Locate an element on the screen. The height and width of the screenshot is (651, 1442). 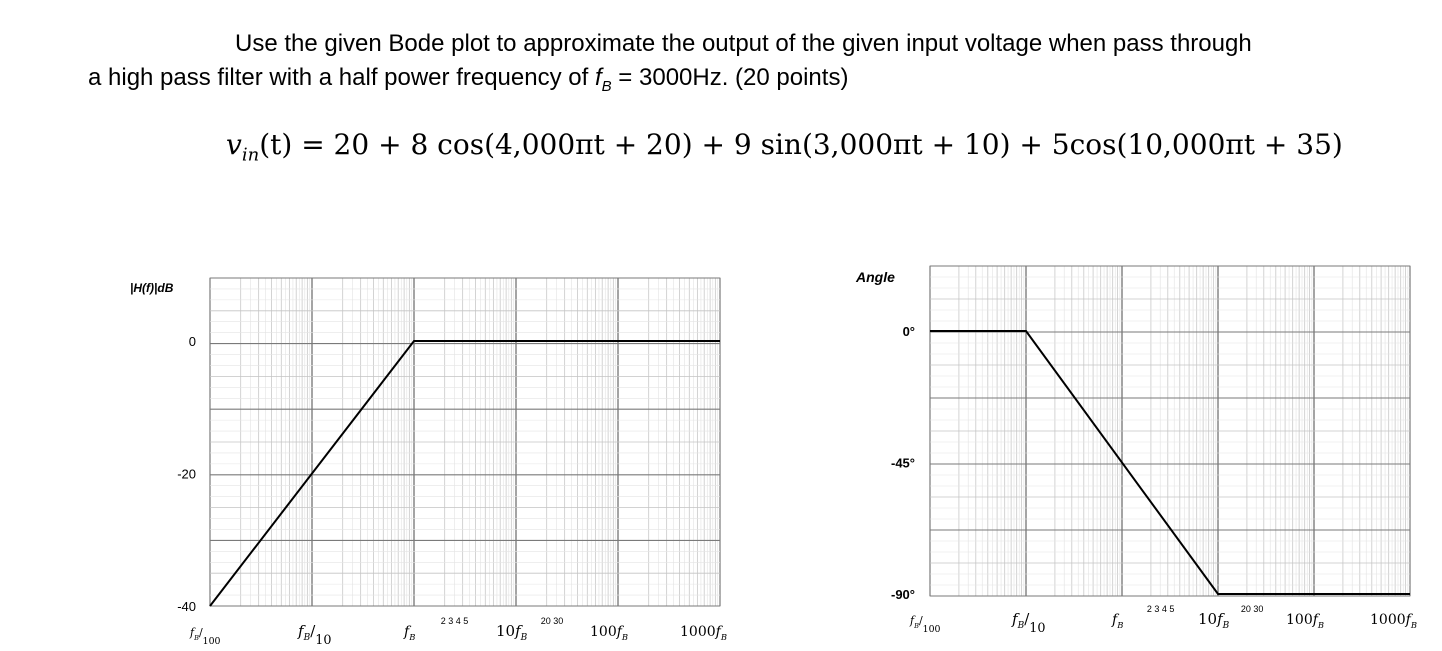
equation-lhs-sub: in is located at coordinates (250, 155).